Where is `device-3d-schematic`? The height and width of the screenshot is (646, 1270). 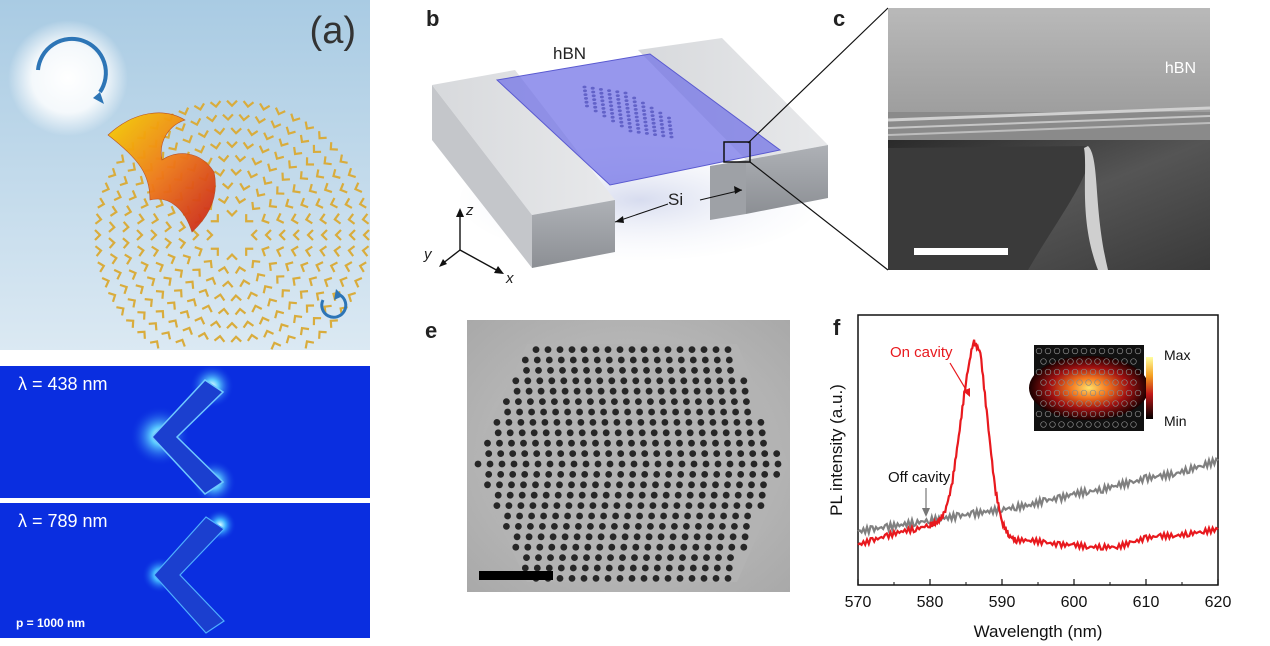
device-3d-schematic is located at coordinates (630, 156).